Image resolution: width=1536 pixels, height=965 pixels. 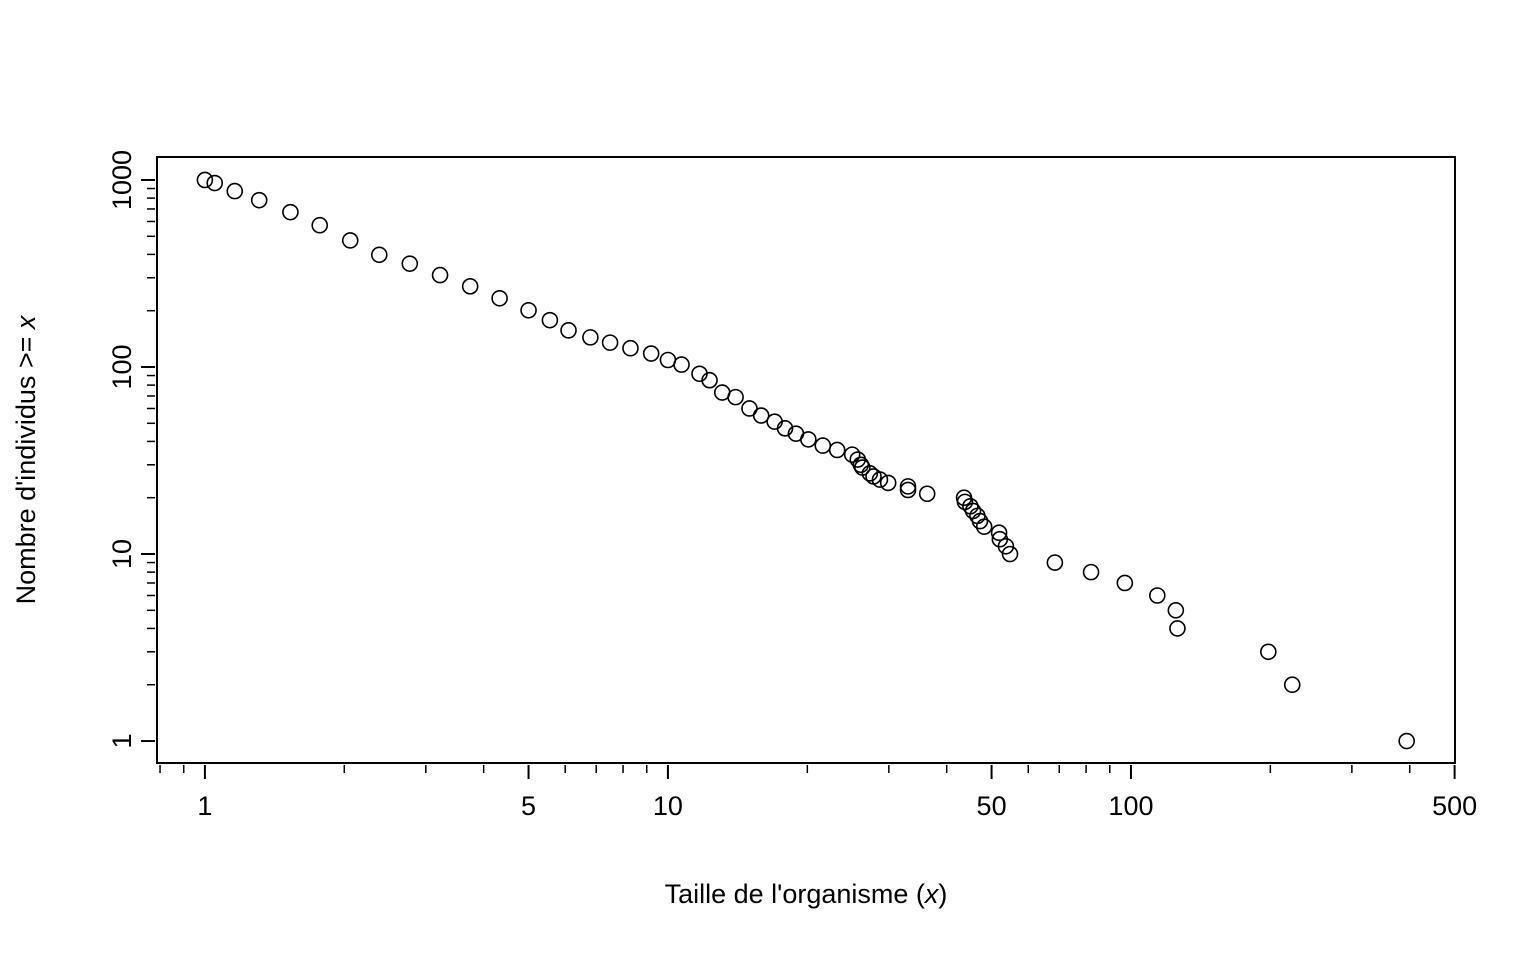 What do you see at coordinates (26, 322) in the screenshot?
I see `y-label-part: x` at bounding box center [26, 322].